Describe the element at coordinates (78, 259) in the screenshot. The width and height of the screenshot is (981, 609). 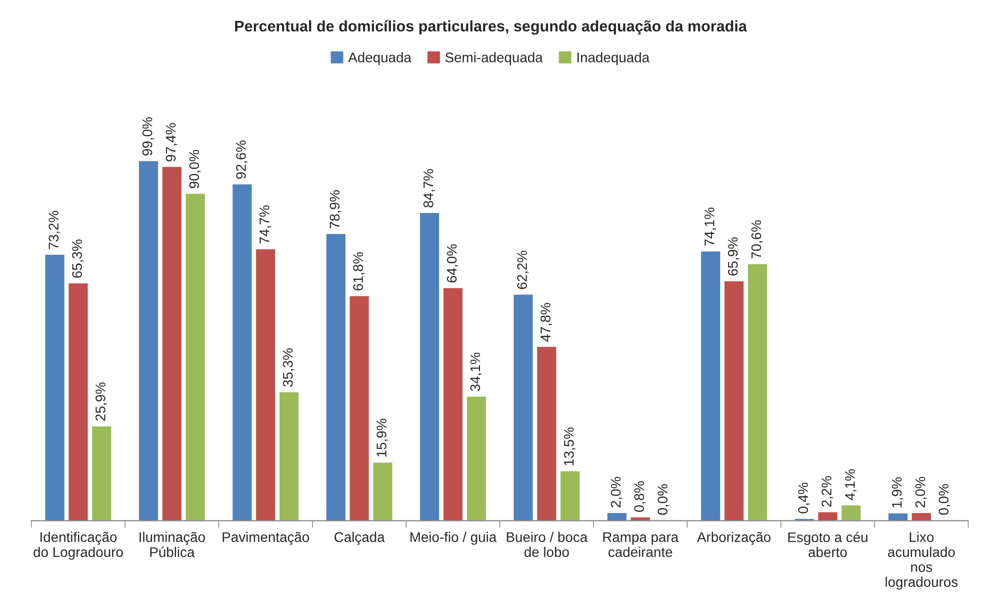
I see `data-label: 65,3%` at that location.